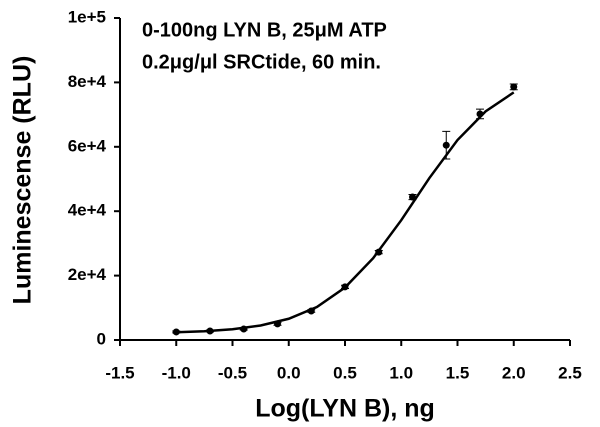  Describe the element at coordinates (345, 409) in the screenshot. I see `x-axis-title: Log(LYN B), ng` at that location.